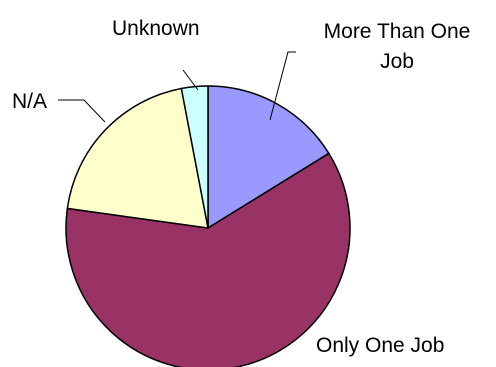  I want to click on leader-line-more-than-one-job, so click(282, 86).